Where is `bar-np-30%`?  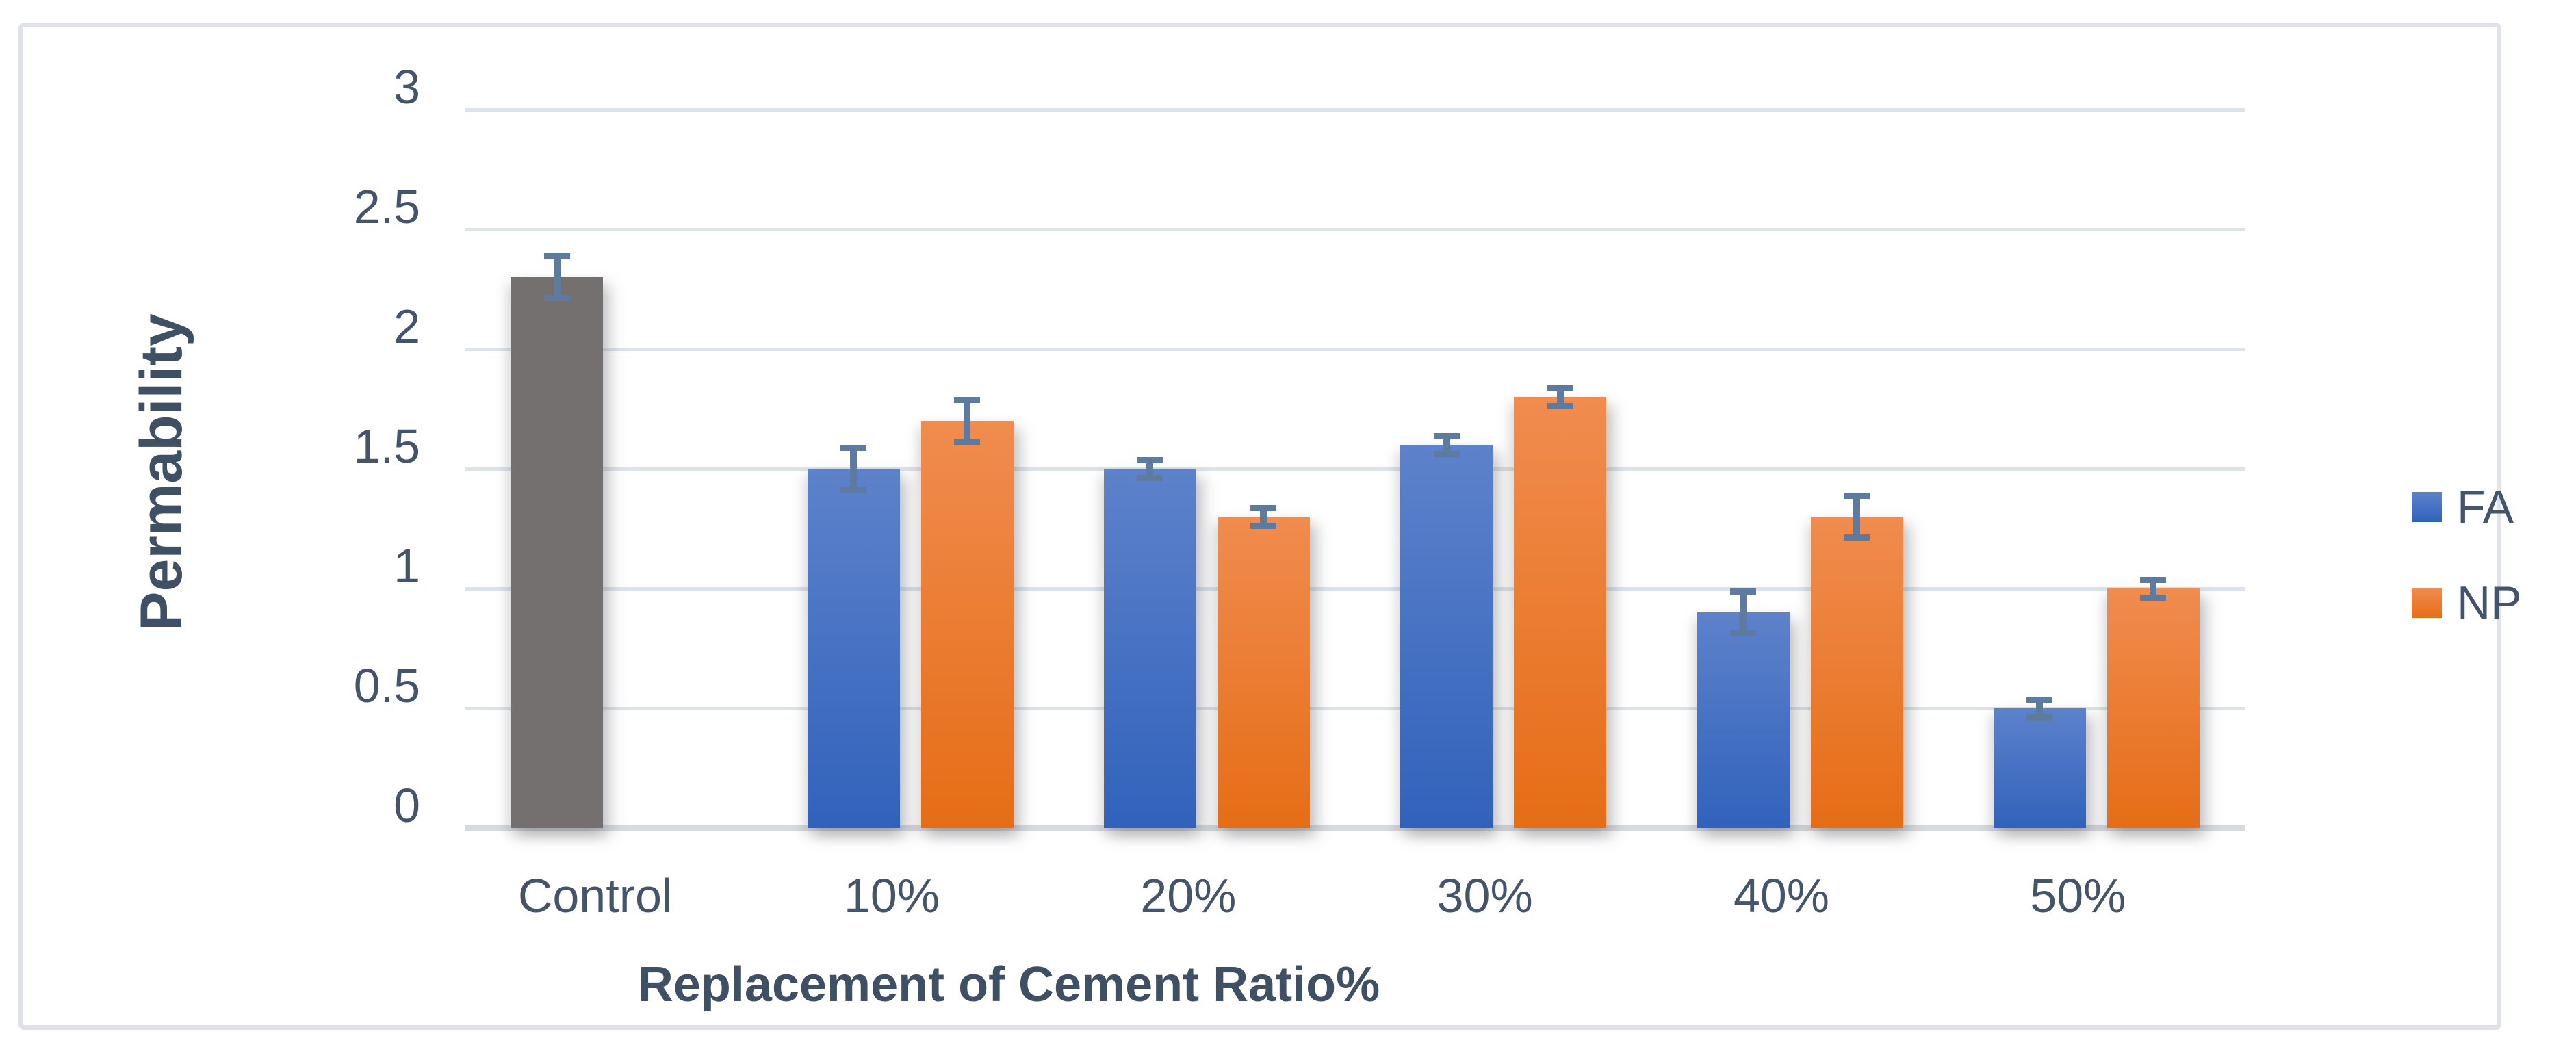
bar-np-30% is located at coordinates (1560, 612).